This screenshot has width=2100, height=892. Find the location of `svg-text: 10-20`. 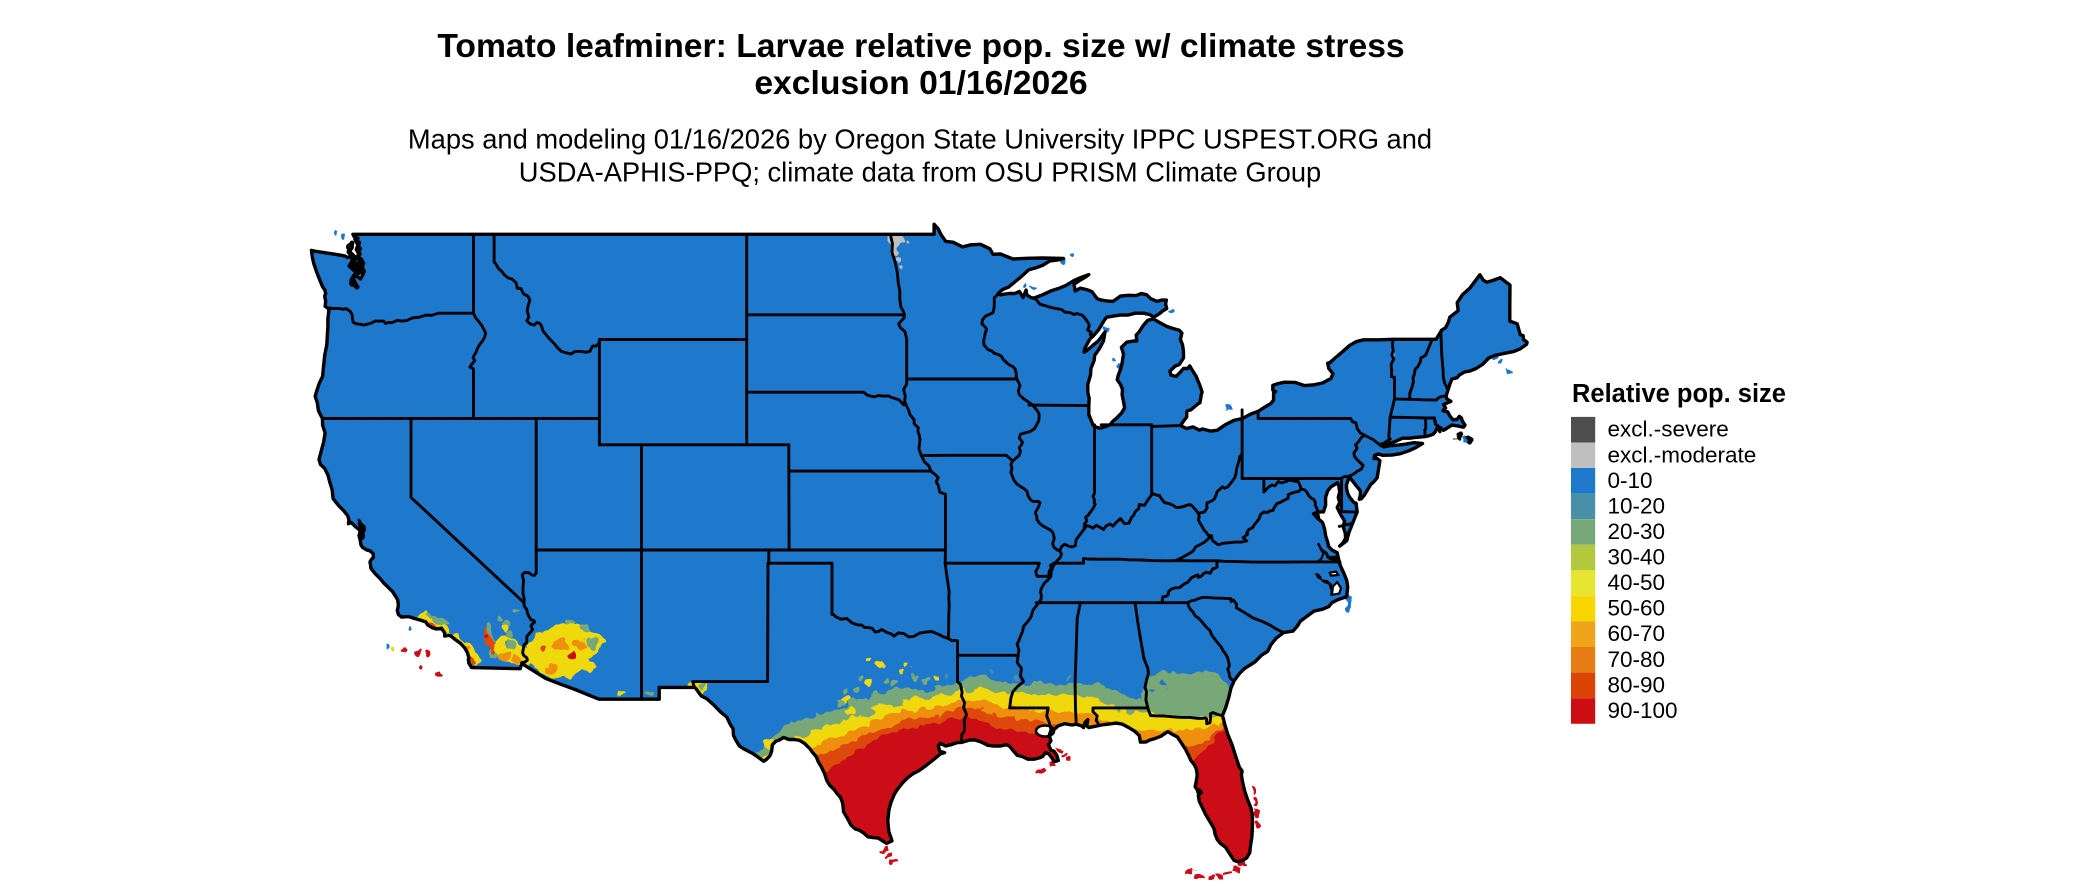

svg-text: 10-20 is located at coordinates (1637, 505).